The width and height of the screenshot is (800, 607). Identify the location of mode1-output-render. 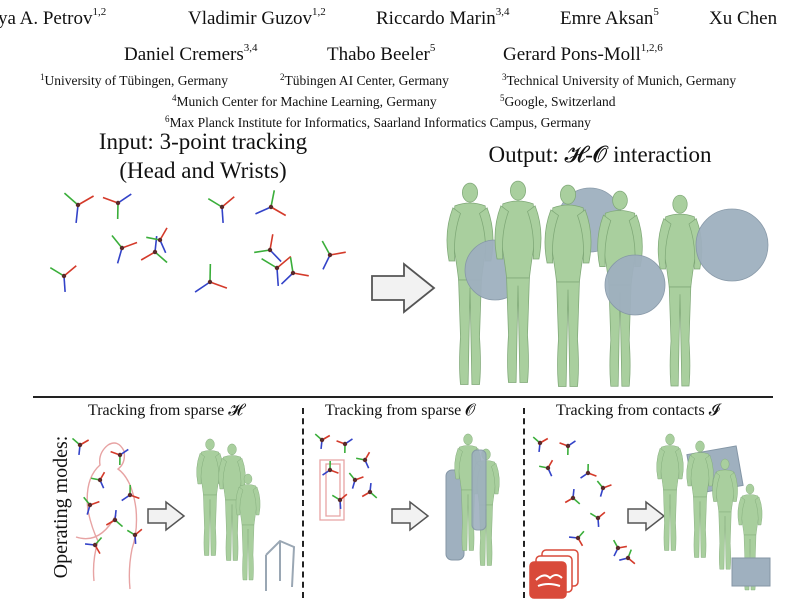
(240, 515).